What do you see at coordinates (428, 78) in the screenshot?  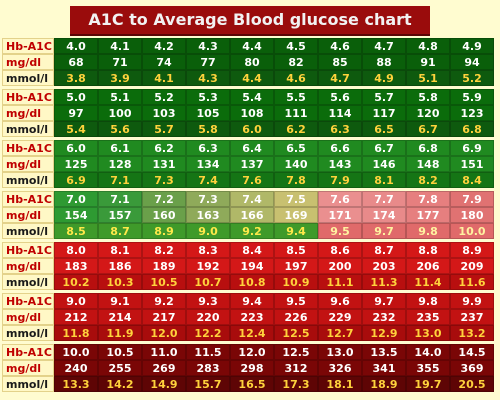 I see `mmol-cell: 5.1` at bounding box center [428, 78].